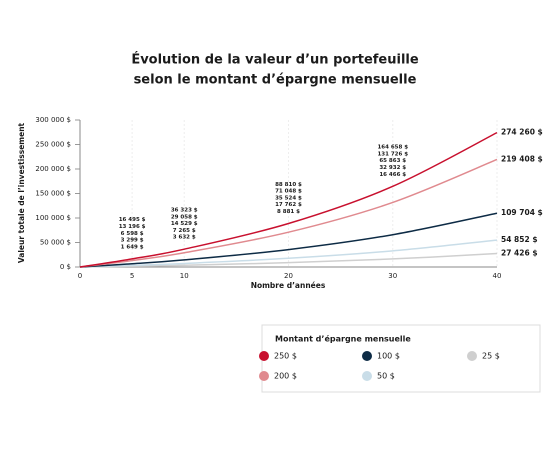 This screenshot has height=450, width=550. What do you see at coordinates (184, 238) in the screenshot?
I see `data-label: 3 632 $` at bounding box center [184, 238].